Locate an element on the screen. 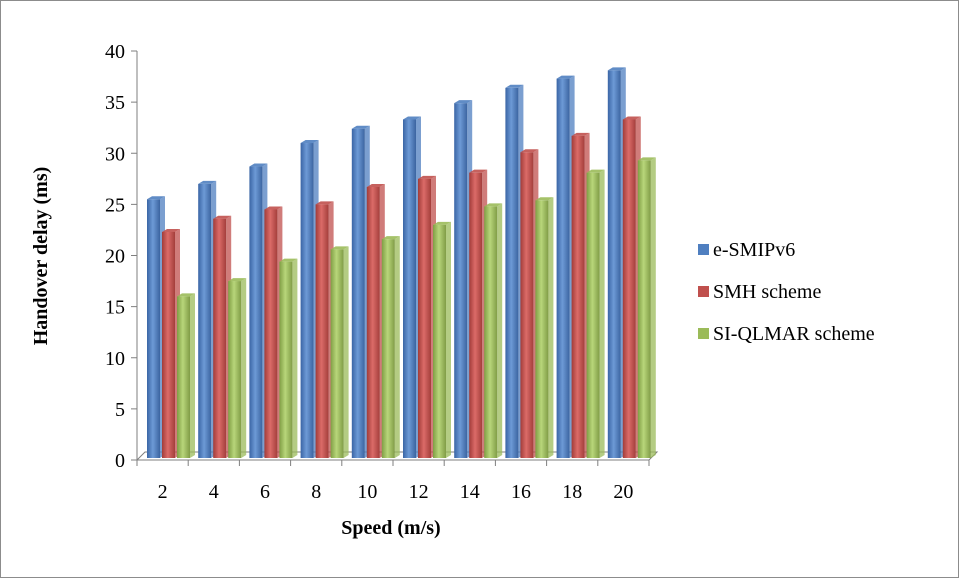  x-axis-title: Speed (m/s) is located at coordinates (390, 528).